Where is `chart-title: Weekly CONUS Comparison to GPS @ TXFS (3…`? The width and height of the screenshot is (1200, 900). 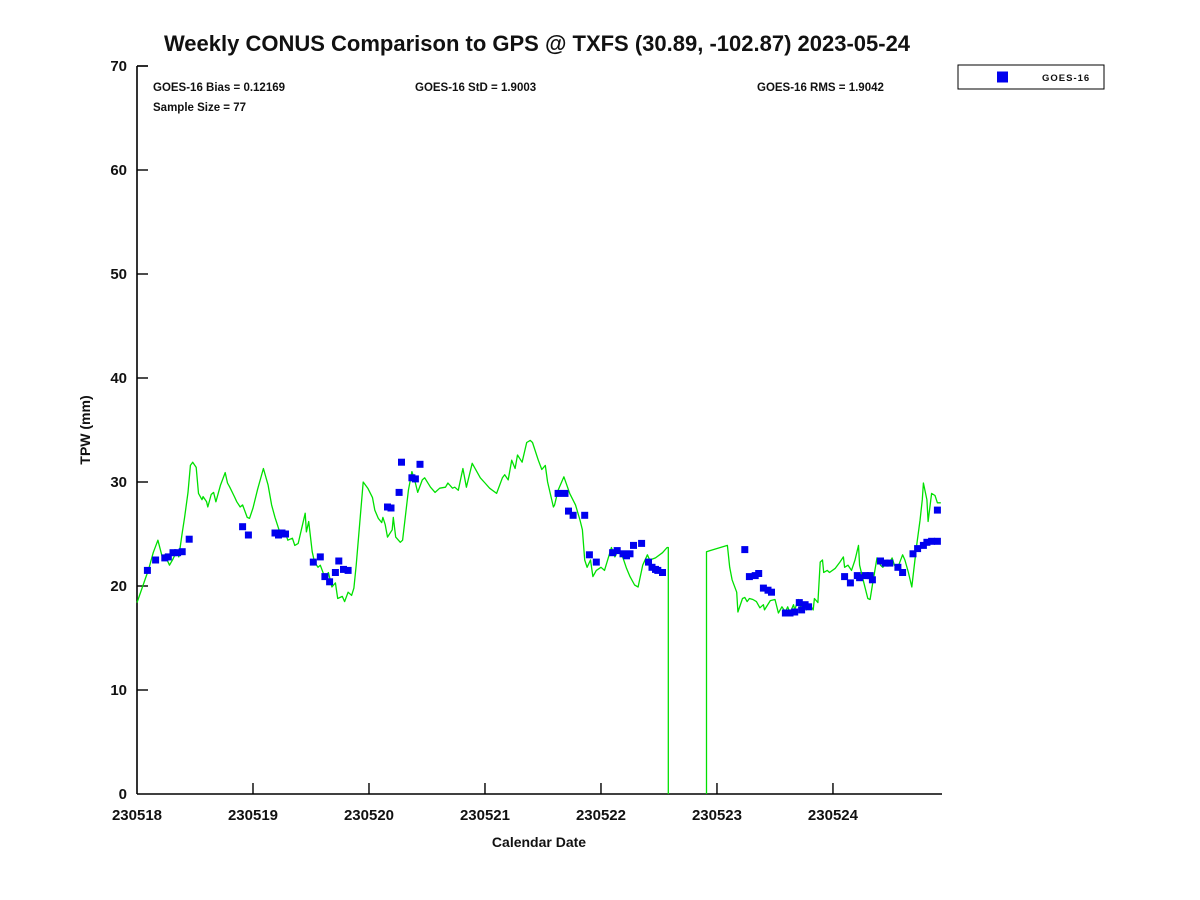 chart-title: Weekly CONUS Comparison to GPS @ TXFS (3… is located at coordinates (537, 43).